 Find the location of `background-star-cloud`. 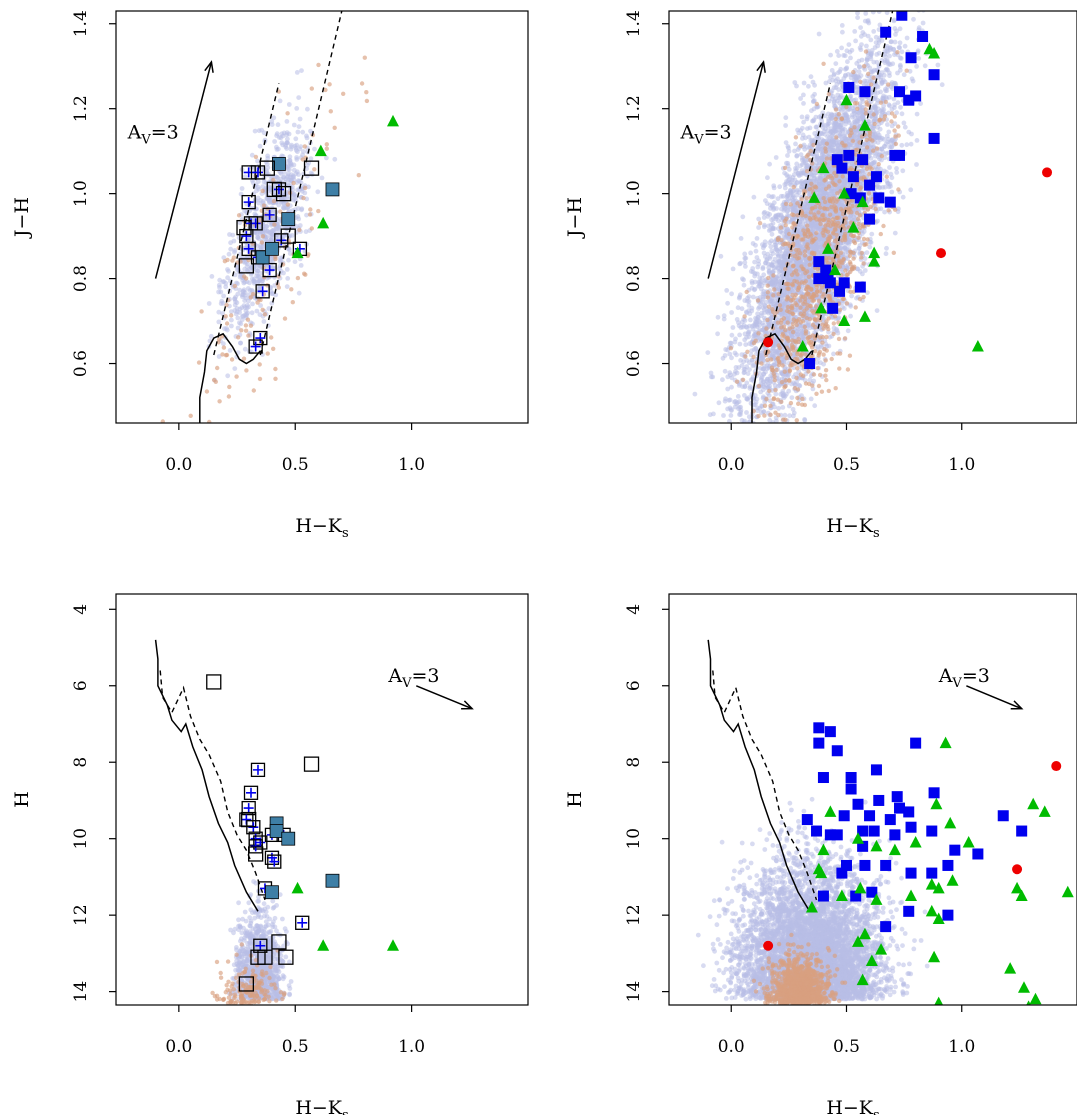

background-star-cloud is located at coordinates (265, 250).